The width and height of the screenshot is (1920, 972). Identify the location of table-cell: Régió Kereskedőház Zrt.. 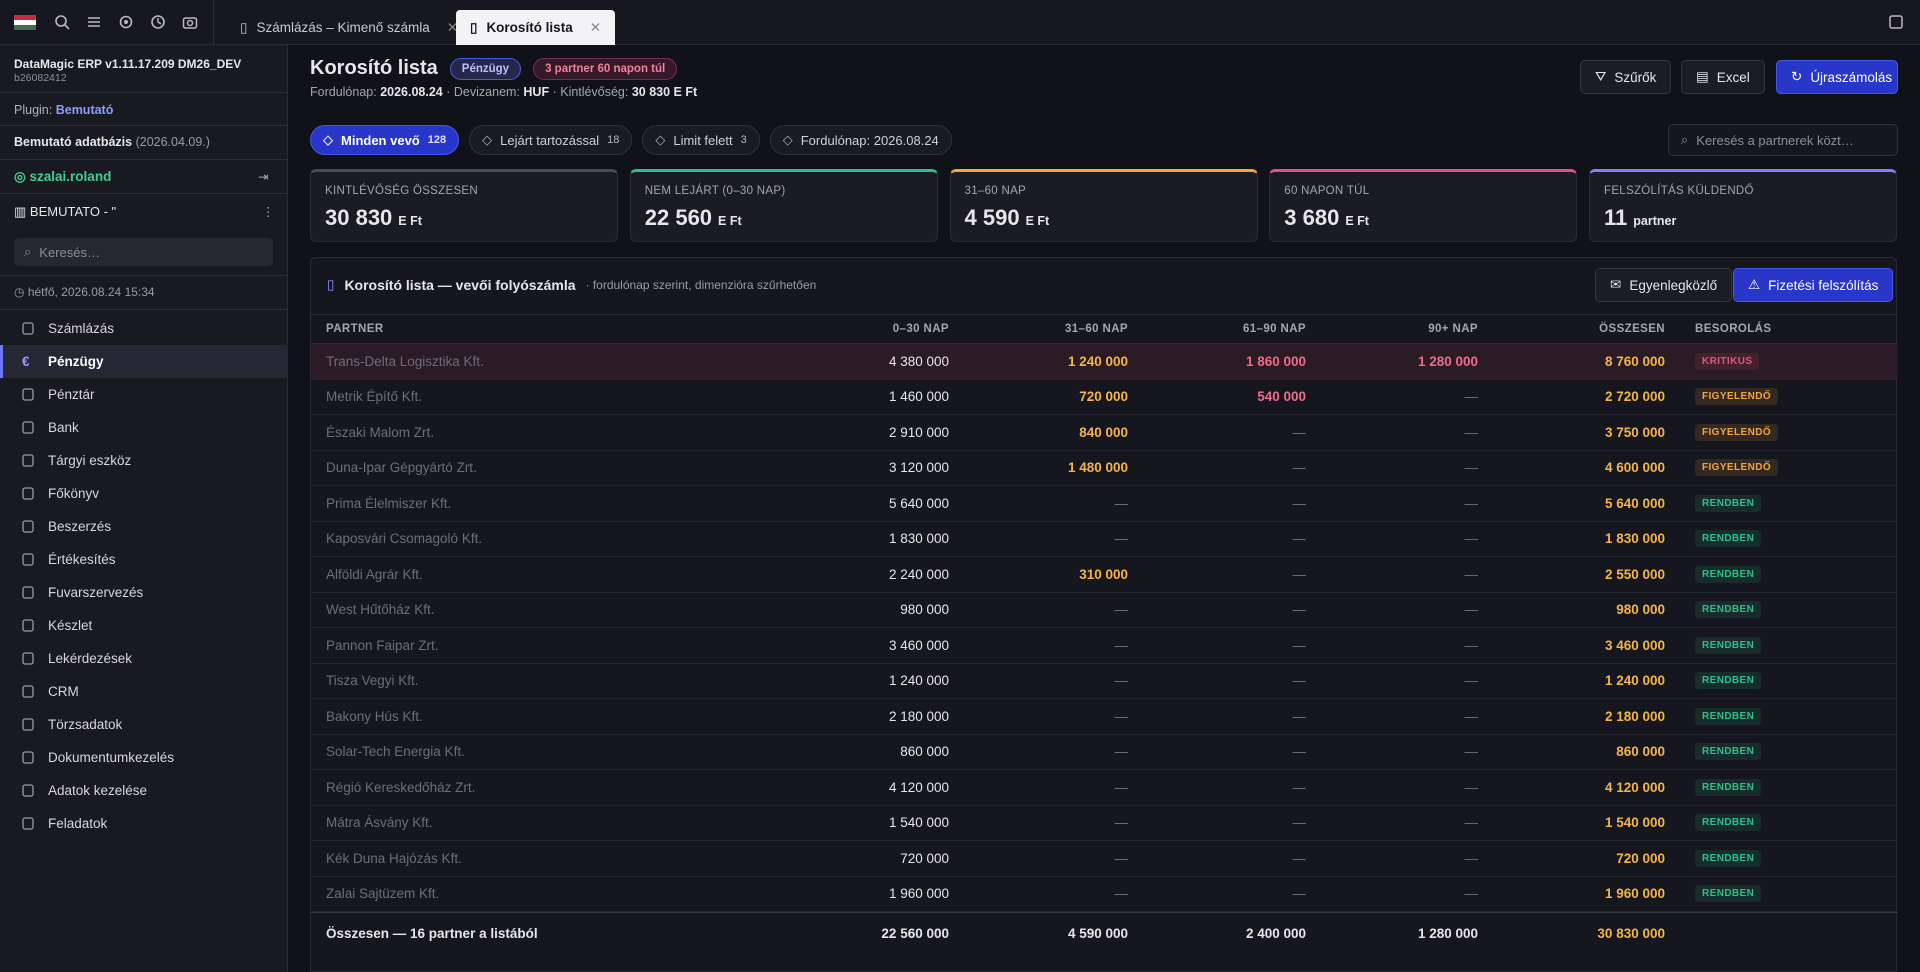
(401, 787).